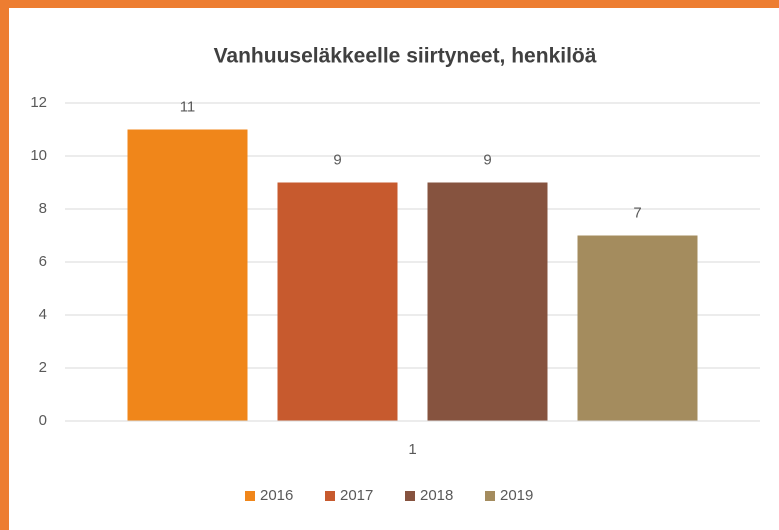  What do you see at coordinates (43, 261) in the screenshot?
I see `y-tick-label: 6` at bounding box center [43, 261].